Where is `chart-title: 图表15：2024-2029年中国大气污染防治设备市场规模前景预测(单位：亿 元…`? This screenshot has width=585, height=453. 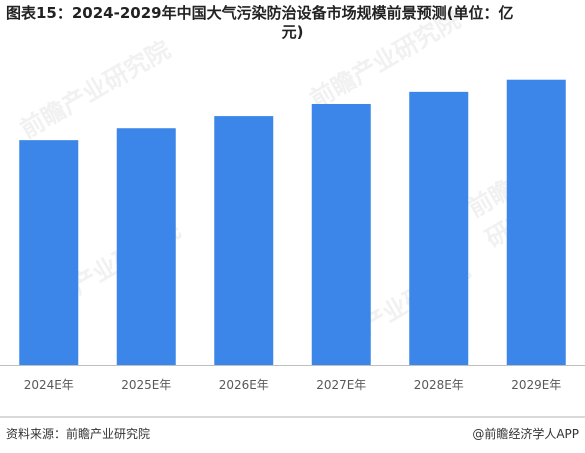
chart-title: 图表15：2024-2029年中国大气污染防治设备市场规模前景预测(单位：亿 元… is located at coordinates (292, 23).